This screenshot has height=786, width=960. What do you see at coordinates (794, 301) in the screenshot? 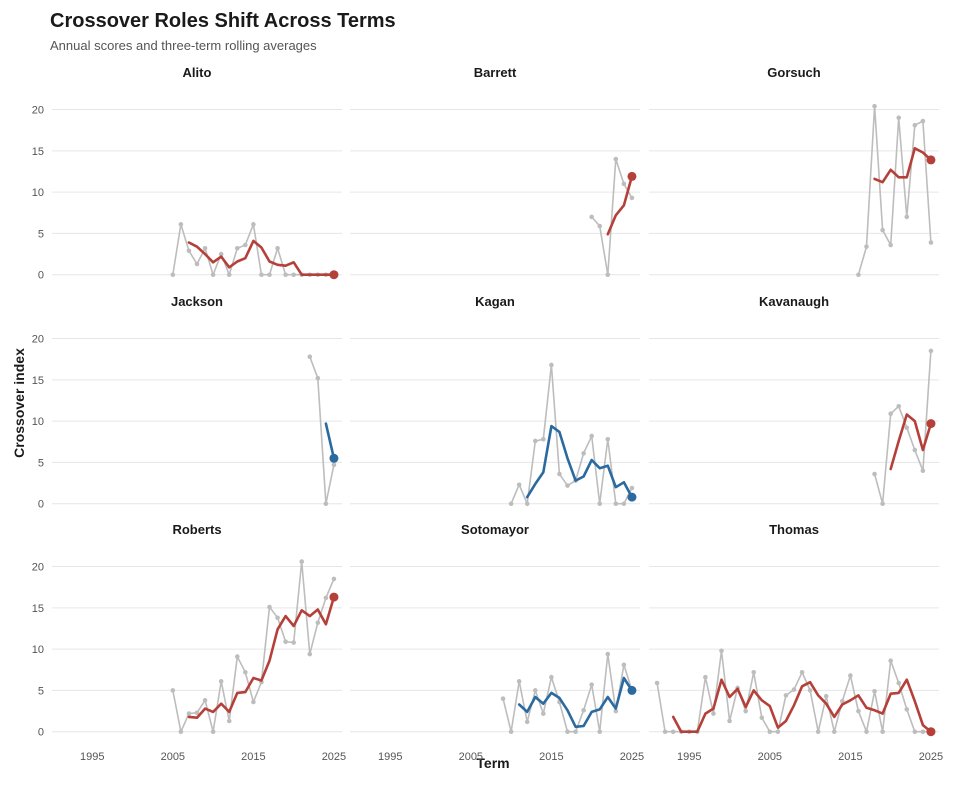
I see `facet-title-kavanaugh: Kavanaugh` at bounding box center [794, 301].